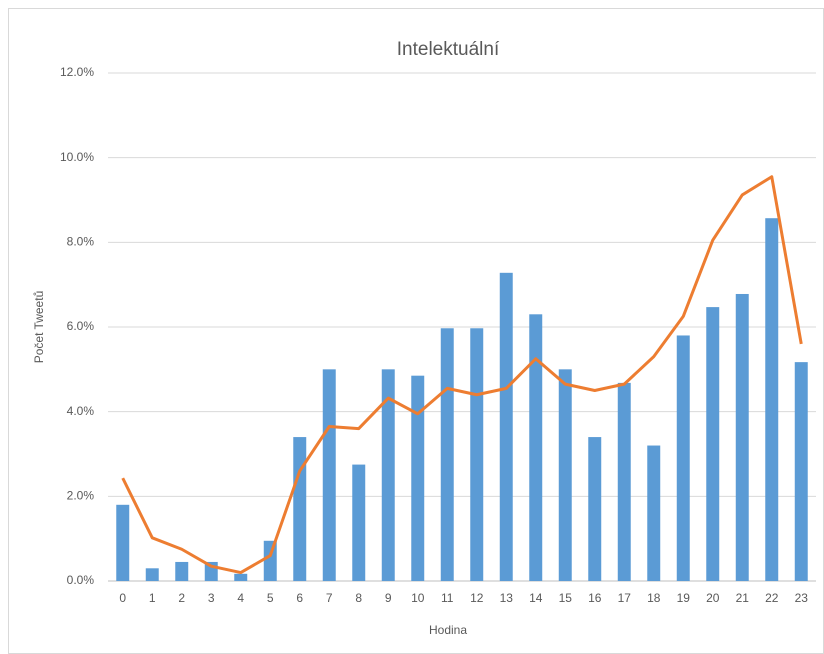 This screenshot has width=824, height=654. What do you see at coordinates (77, 72) in the screenshot?
I see `y-tick-label: 12.0%` at bounding box center [77, 72].